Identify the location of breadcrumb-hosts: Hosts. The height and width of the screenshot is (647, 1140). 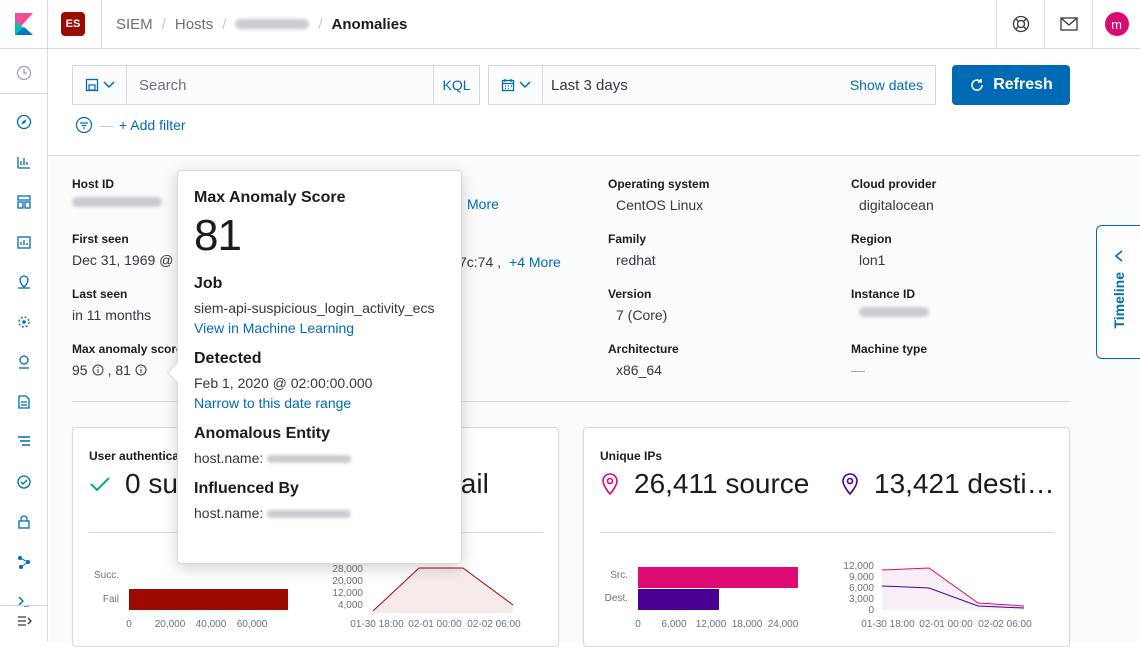
(194, 24).